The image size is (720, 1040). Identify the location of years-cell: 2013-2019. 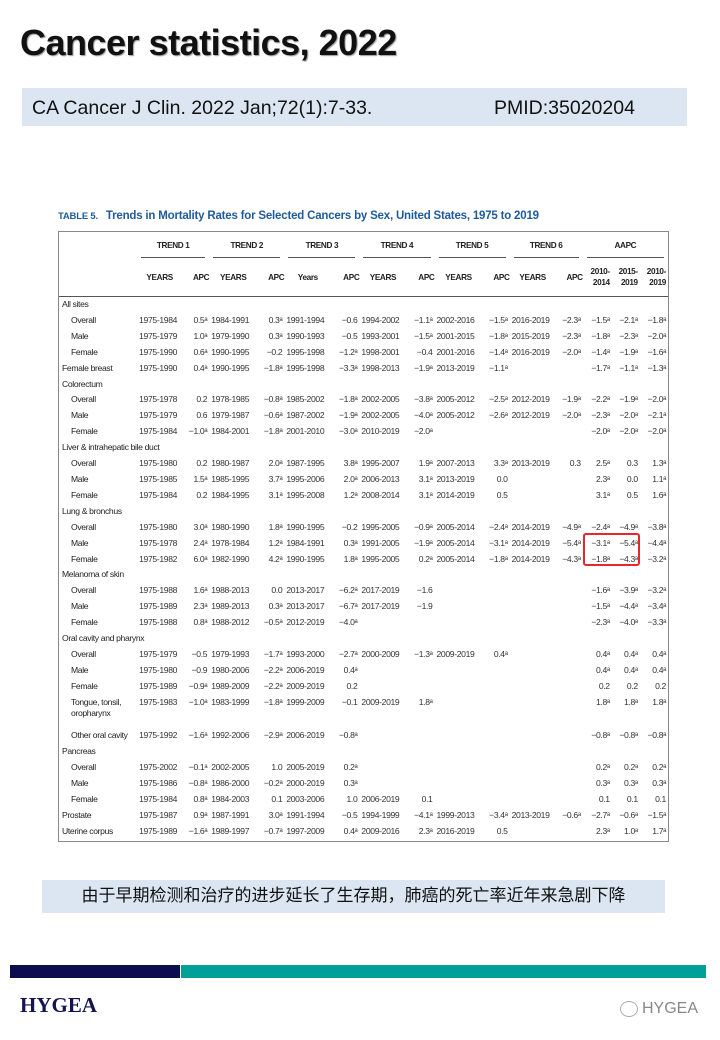
(530, 814).